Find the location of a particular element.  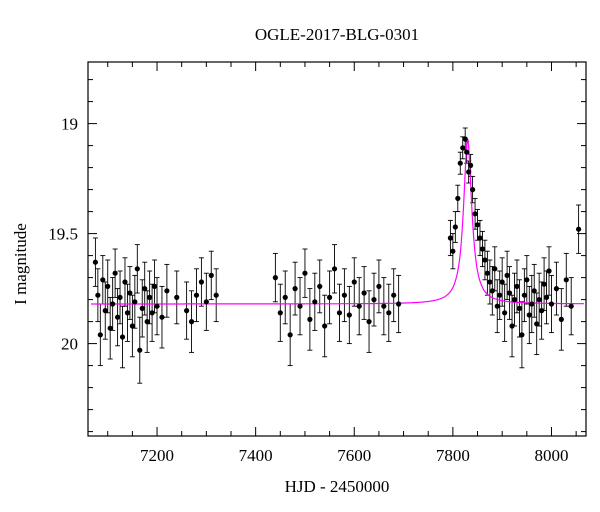

x-tick-label: 7200 is located at coordinates (157, 455).